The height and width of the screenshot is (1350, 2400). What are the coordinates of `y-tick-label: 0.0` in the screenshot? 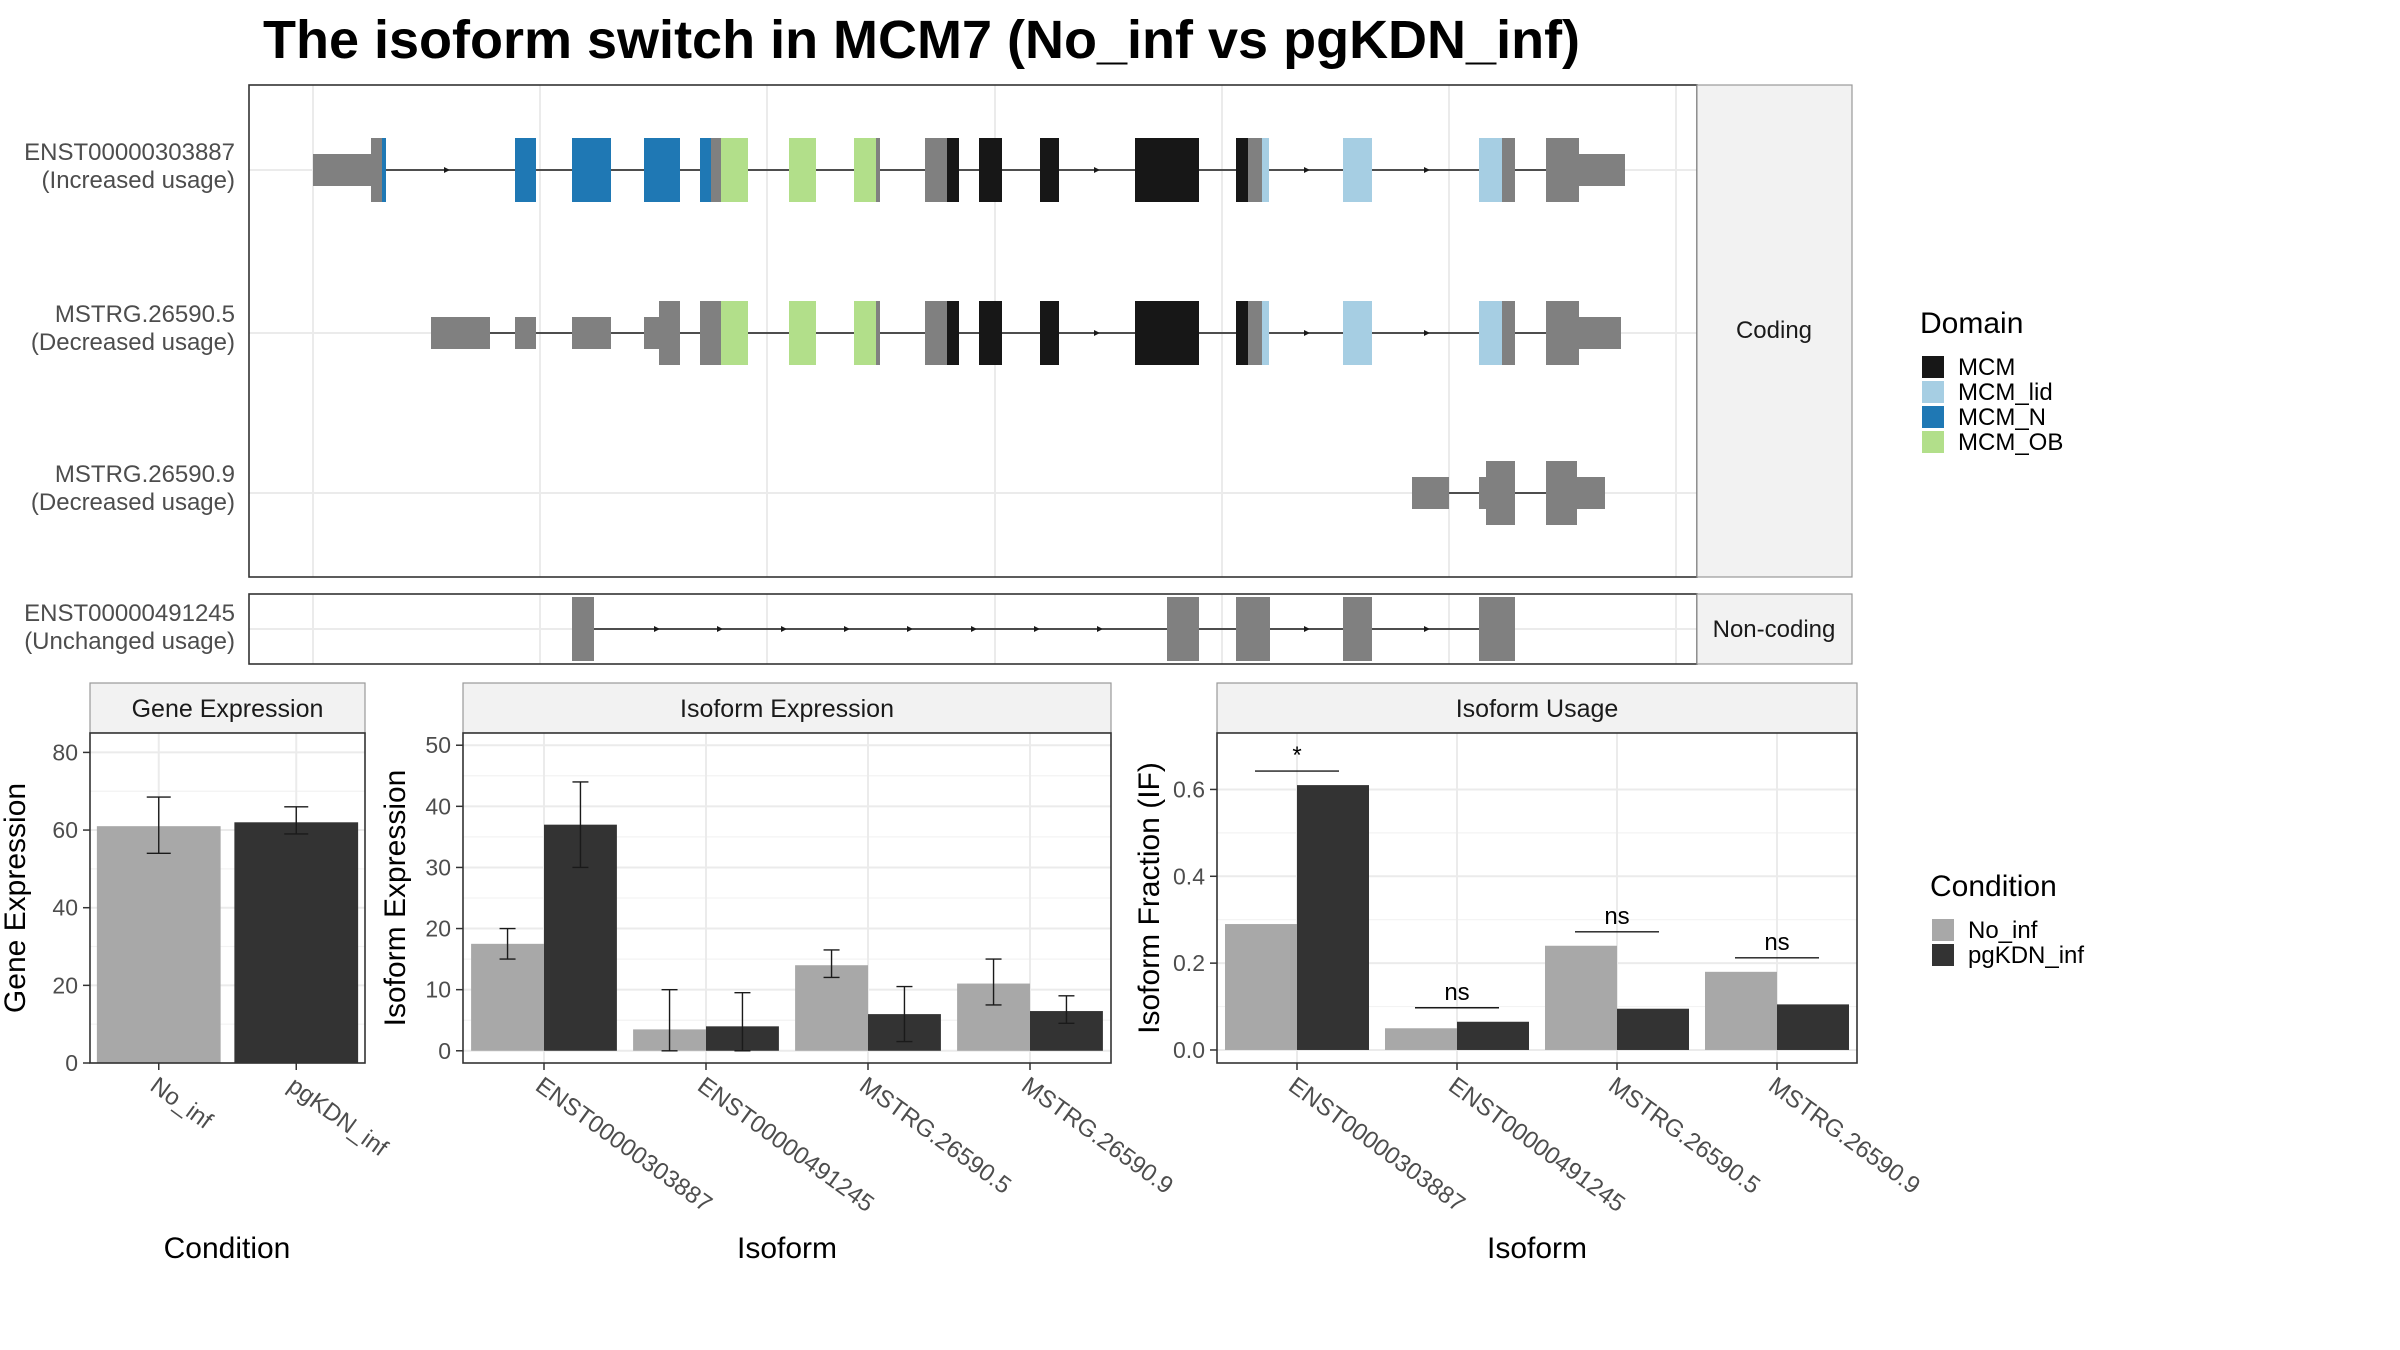 It's located at (1189, 1050).